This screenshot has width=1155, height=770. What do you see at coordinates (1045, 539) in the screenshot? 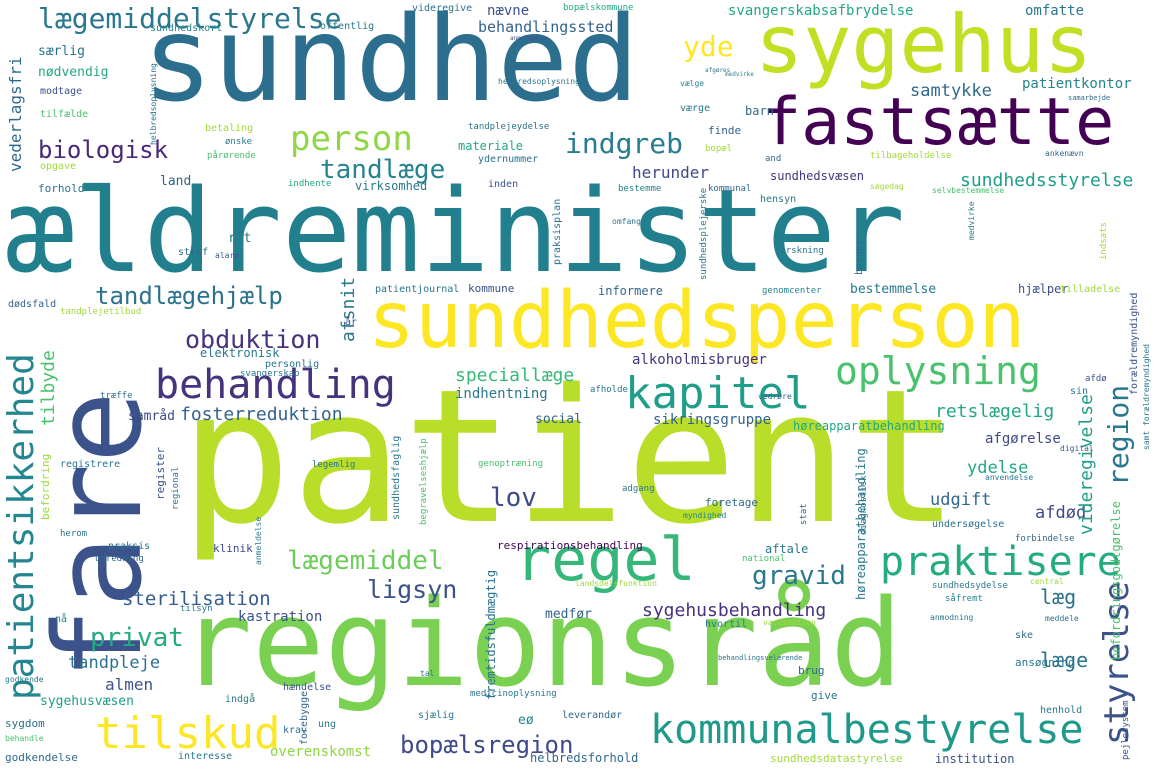
I see `word-forbindelse: forbindelse` at bounding box center [1045, 539].